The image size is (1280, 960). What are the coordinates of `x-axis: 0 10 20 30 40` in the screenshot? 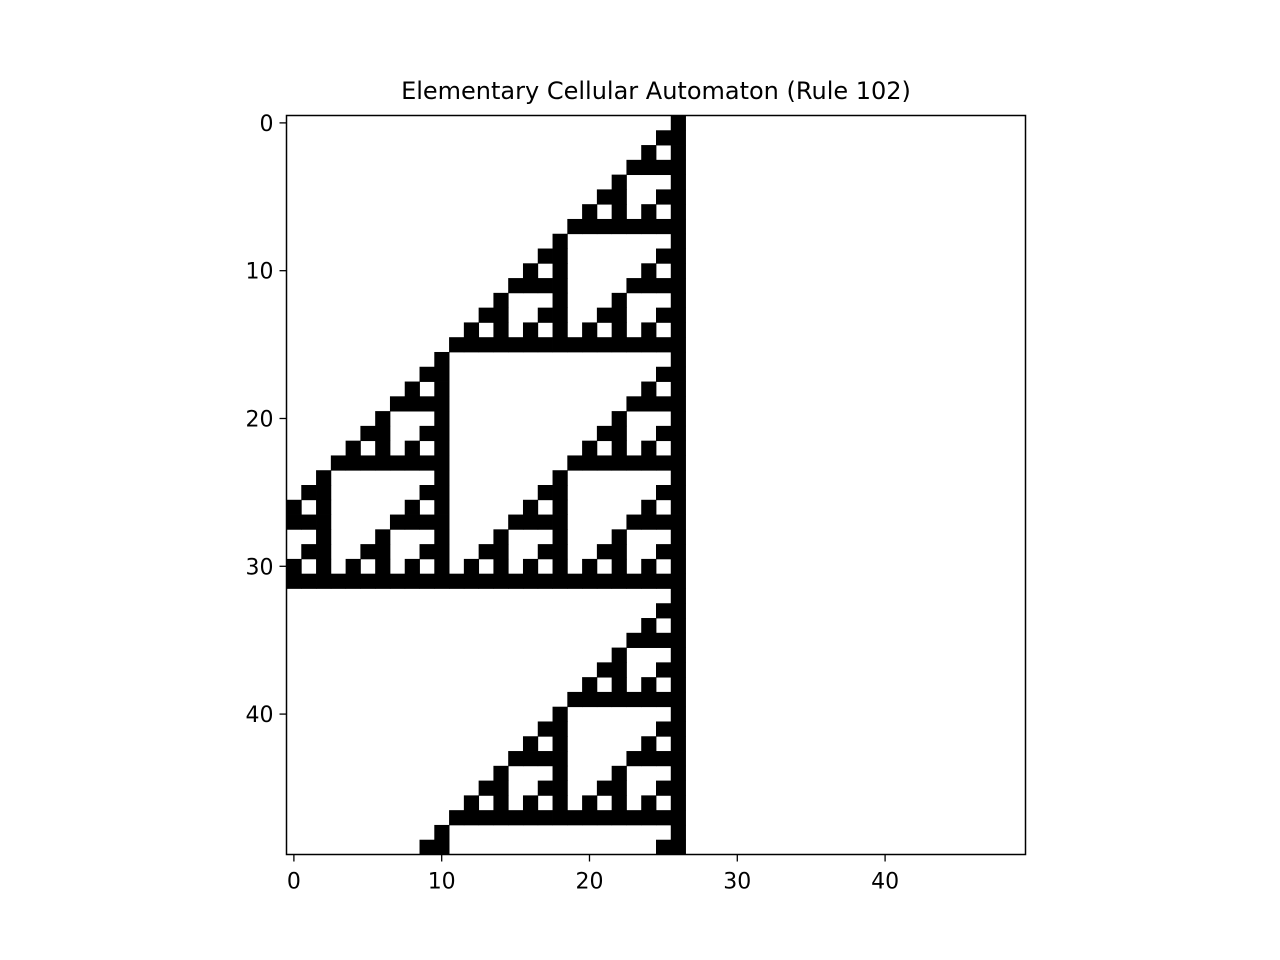 It's located at (593, 874).